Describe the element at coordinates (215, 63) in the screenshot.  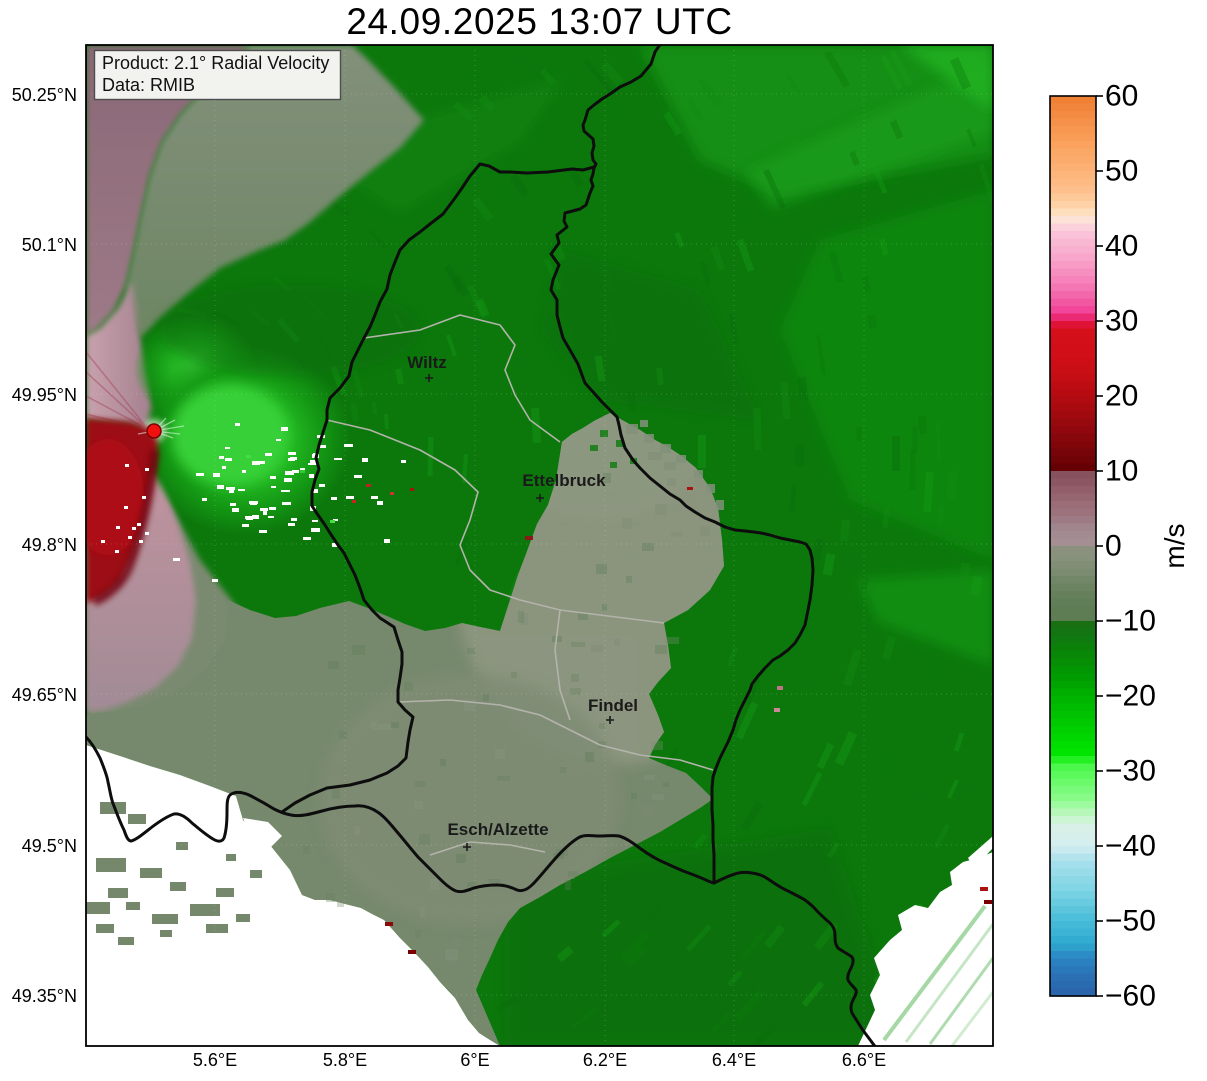
I see `svg-text: Product: 2.1° Radial Velocity` at that location.